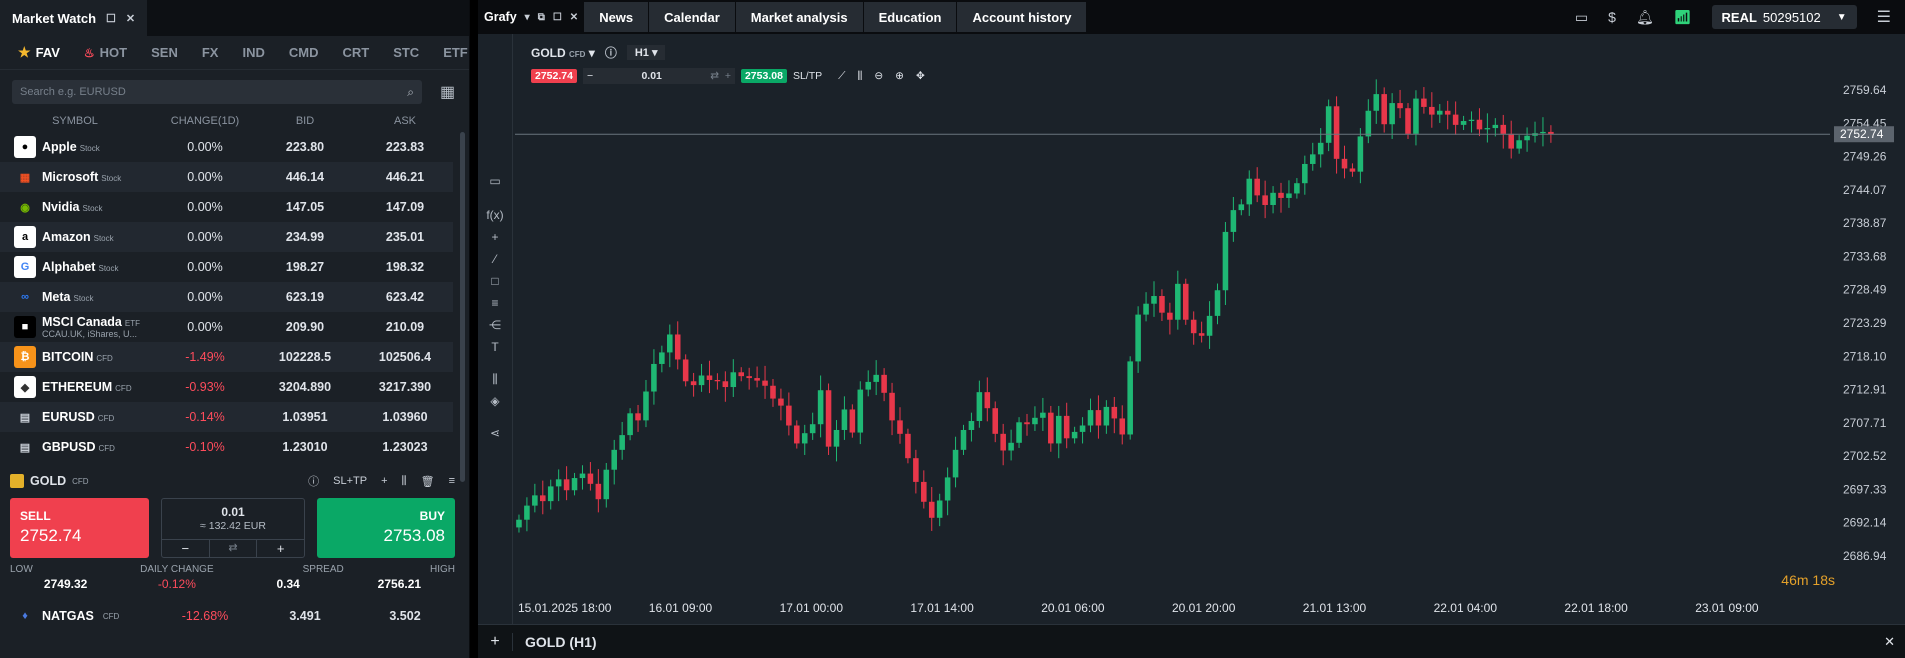 The image size is (1905, 658). Describe the element at coordinates (405, 267) in the screenshot. I see `ask-cell: 198.32` at that location.